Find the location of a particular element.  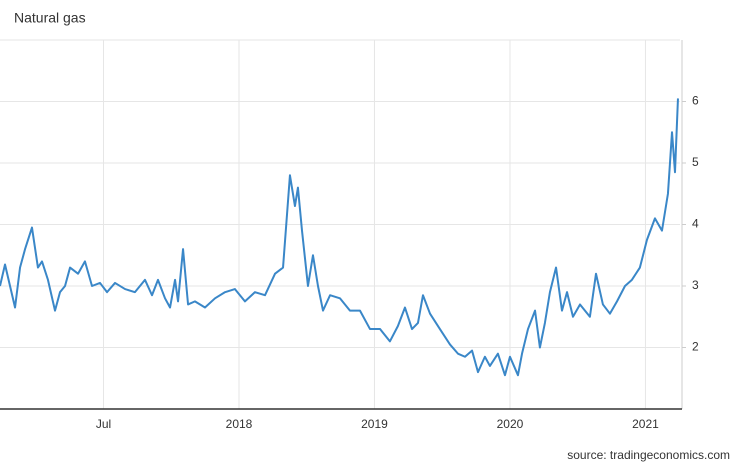

chart-title: Natural gas is located at coordinates (50, 18).